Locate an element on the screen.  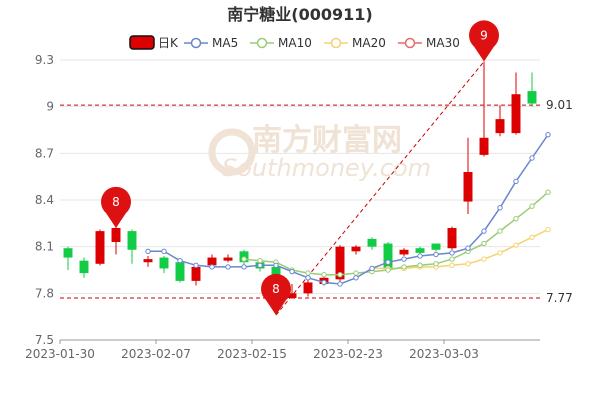
x-tick-label: 2023-02-15 is located at coordinates (252, 354).